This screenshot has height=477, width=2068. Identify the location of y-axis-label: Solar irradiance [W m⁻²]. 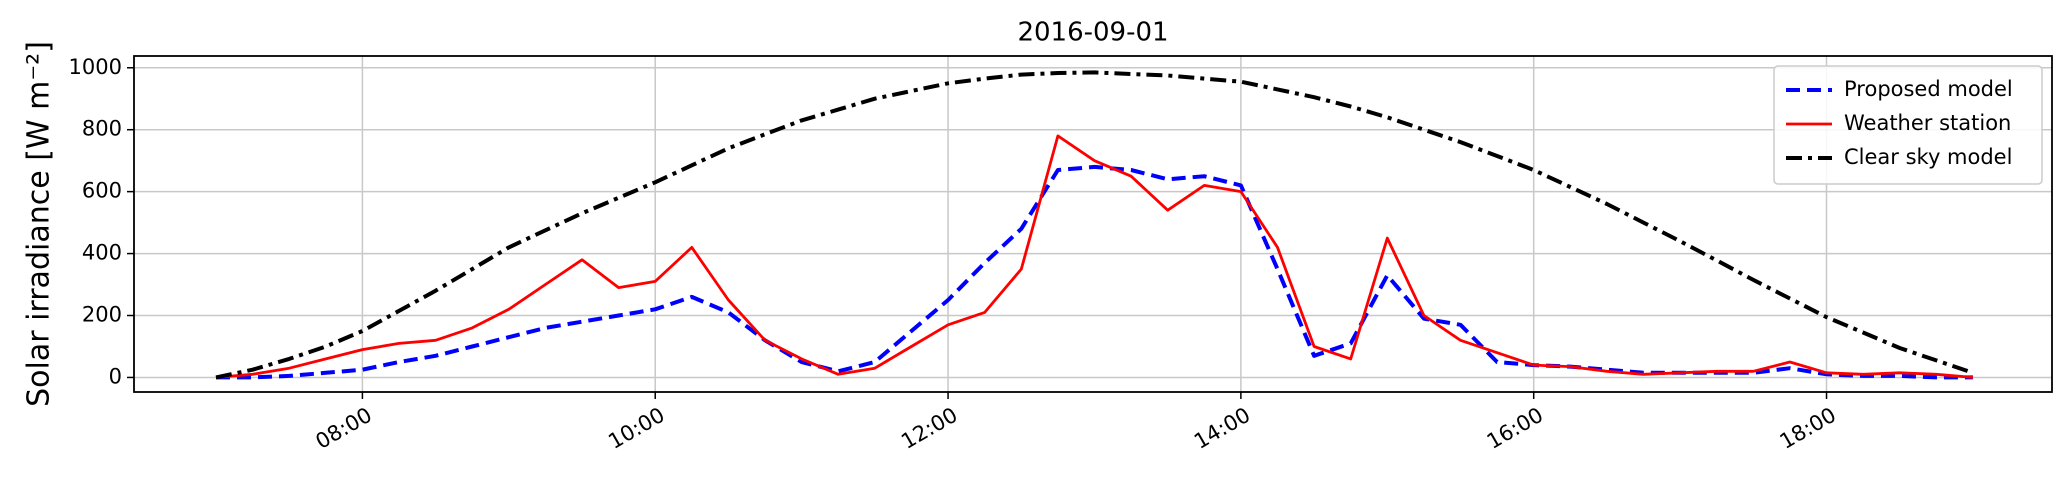
(39, 224).